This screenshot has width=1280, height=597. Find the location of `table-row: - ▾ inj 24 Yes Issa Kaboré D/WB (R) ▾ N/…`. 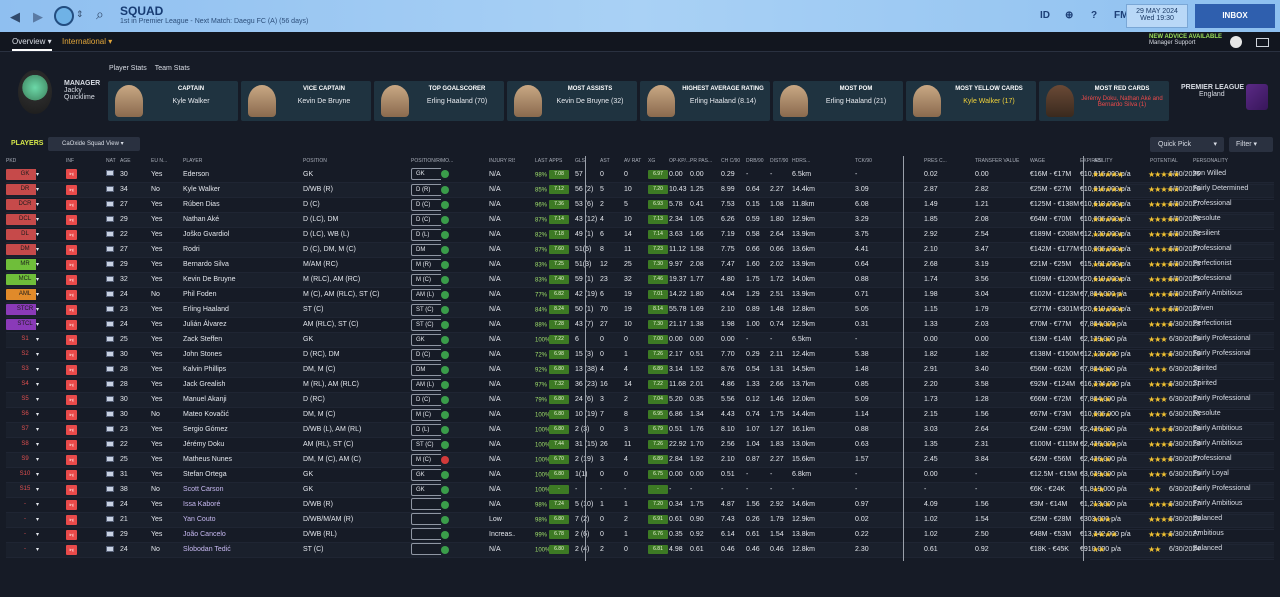

table-row: - ▾ inj 24 Yes Issa Kaboré D/WB (R) ▾ N/… is located at coordinates (640, 505).